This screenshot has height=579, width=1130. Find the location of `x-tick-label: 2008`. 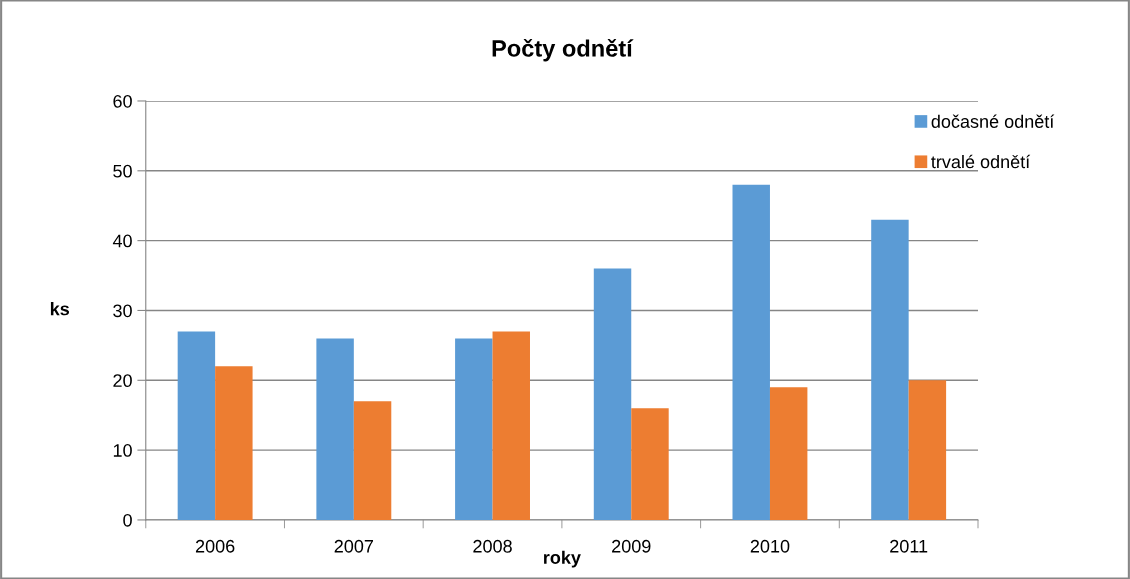

x-tick-label: 2008 is located at coordinates (492, 546).